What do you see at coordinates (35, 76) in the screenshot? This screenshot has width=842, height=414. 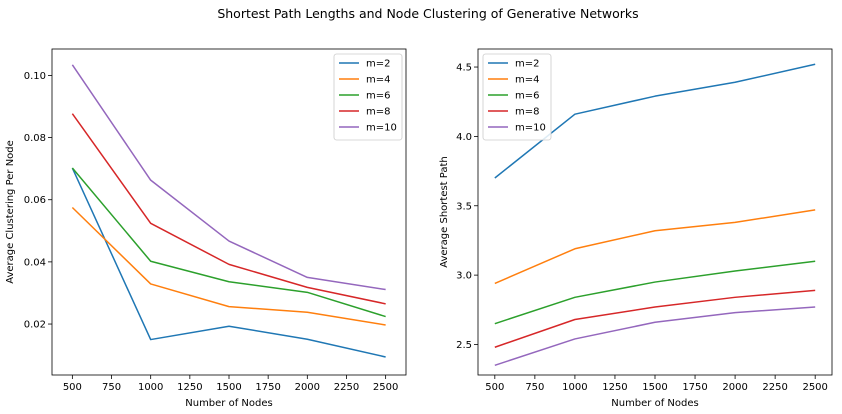 I see `y-tick-label: 0.10` at bounding box center [35, 76].